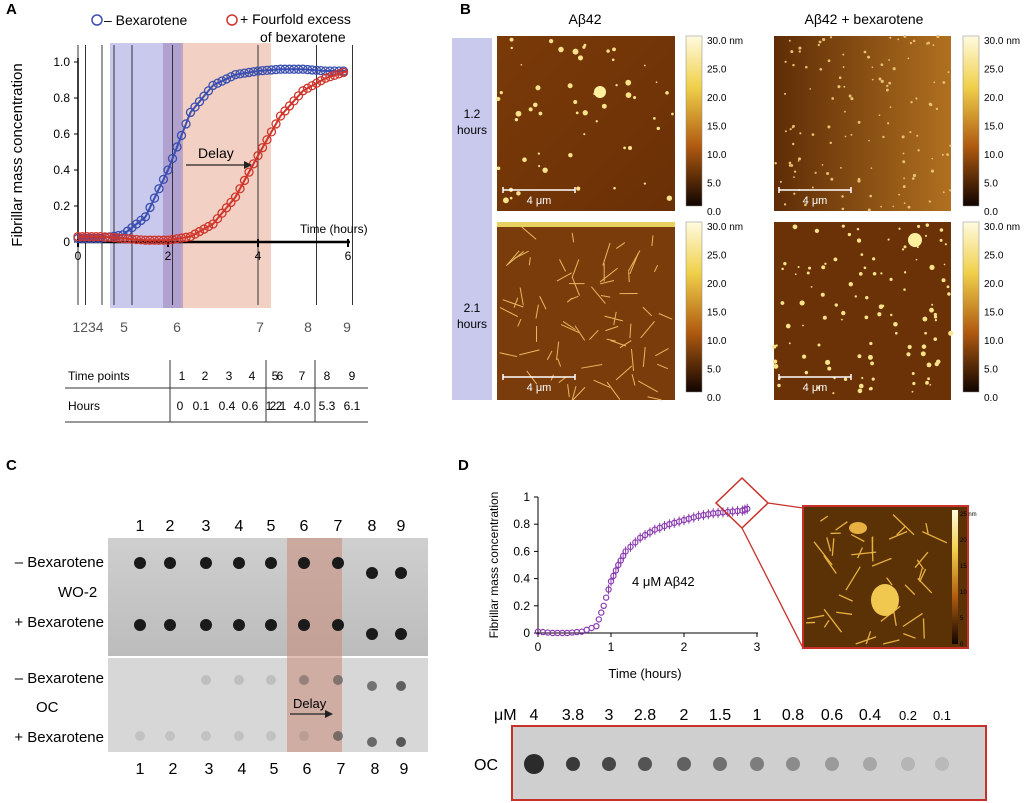 Image resolution: width=1024 pixels, height=803 pixels. I want to click on a-delay-text: Delay, so click(216, 153).